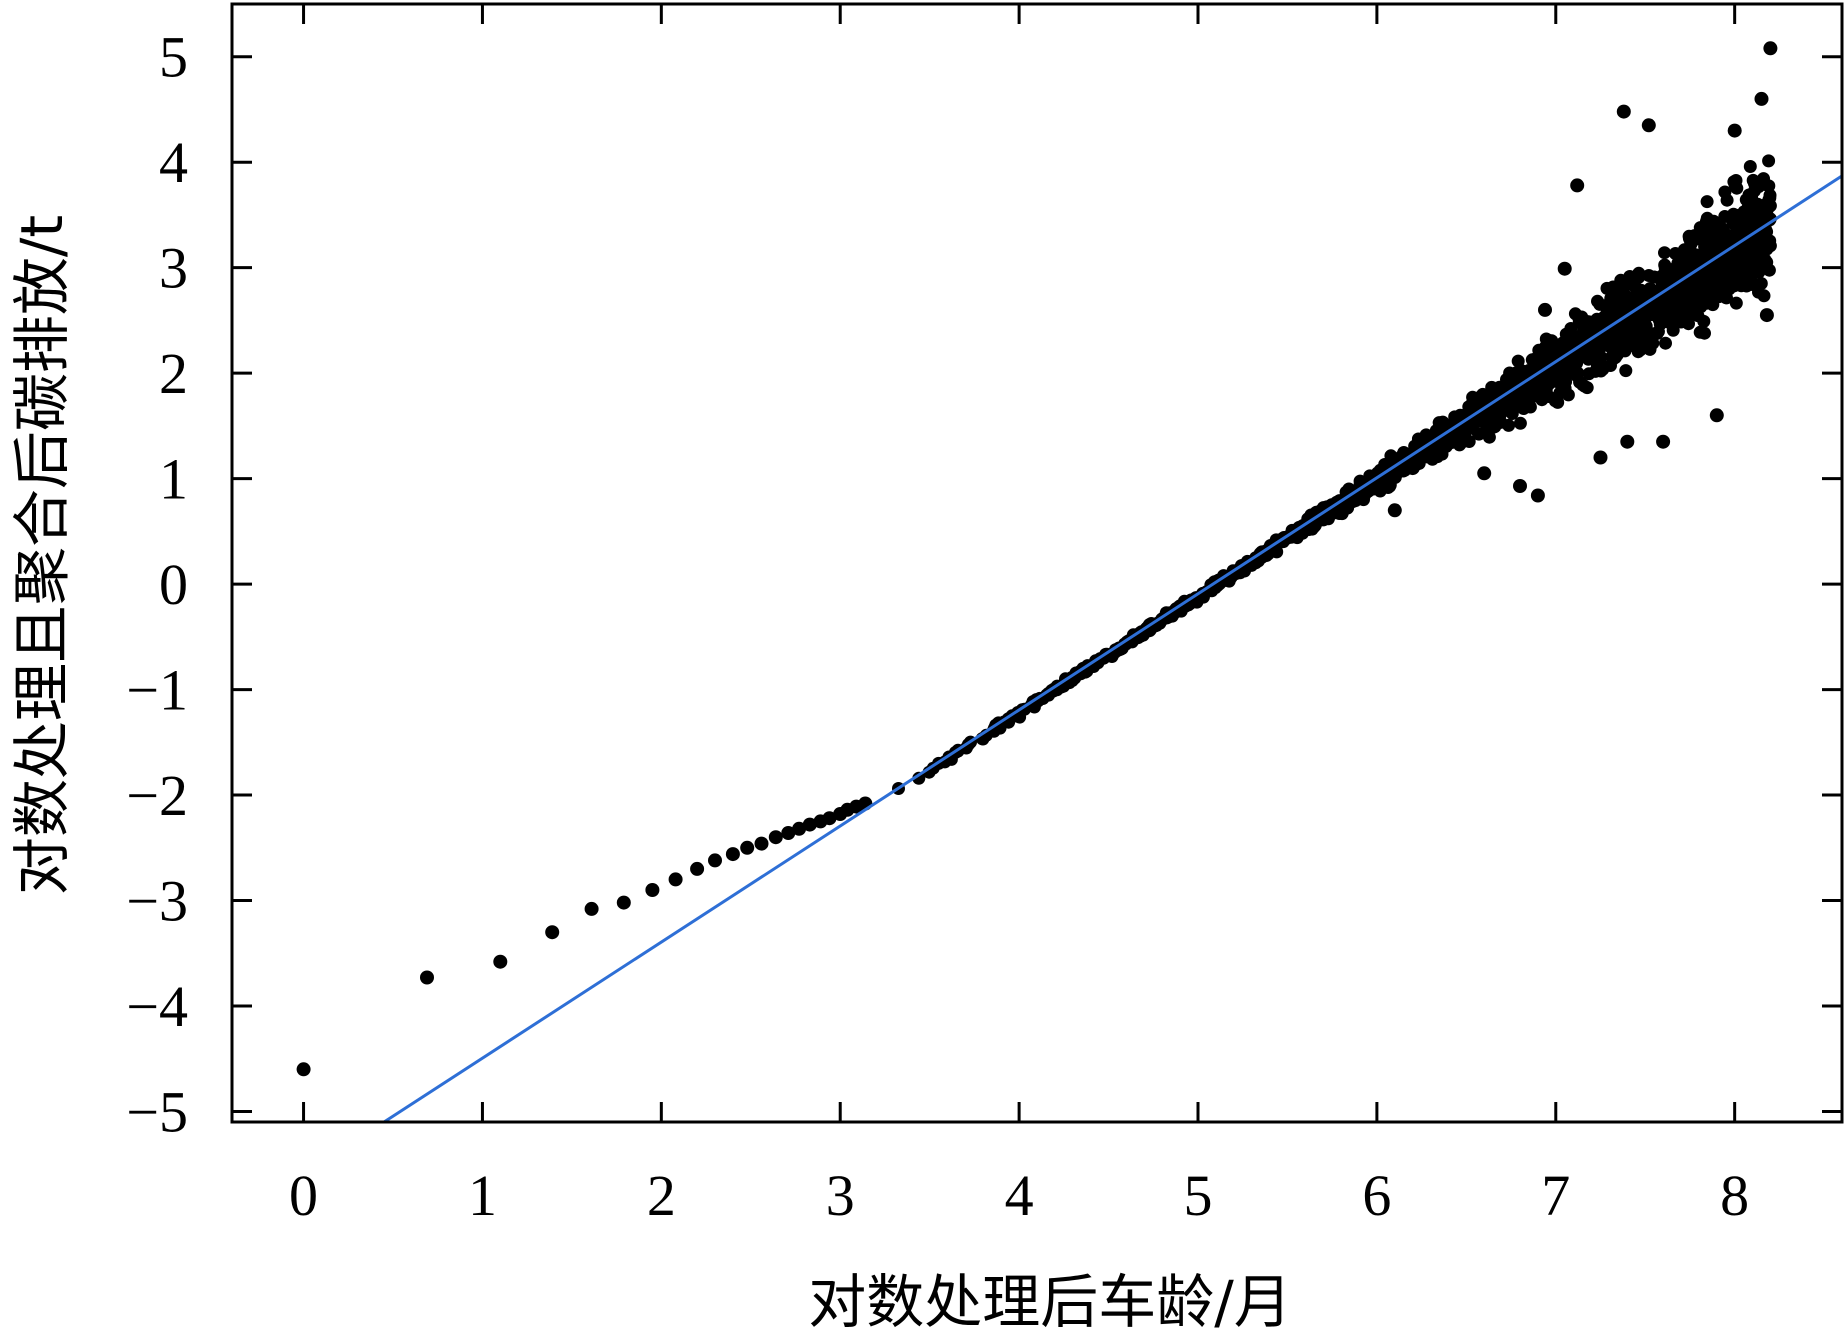 Image resolution: width=1848 pixels, height=1340 pixels. Describe the element at coordinates (157, 795) in the screenshot. I see `y-tick-label: −2` at that location.